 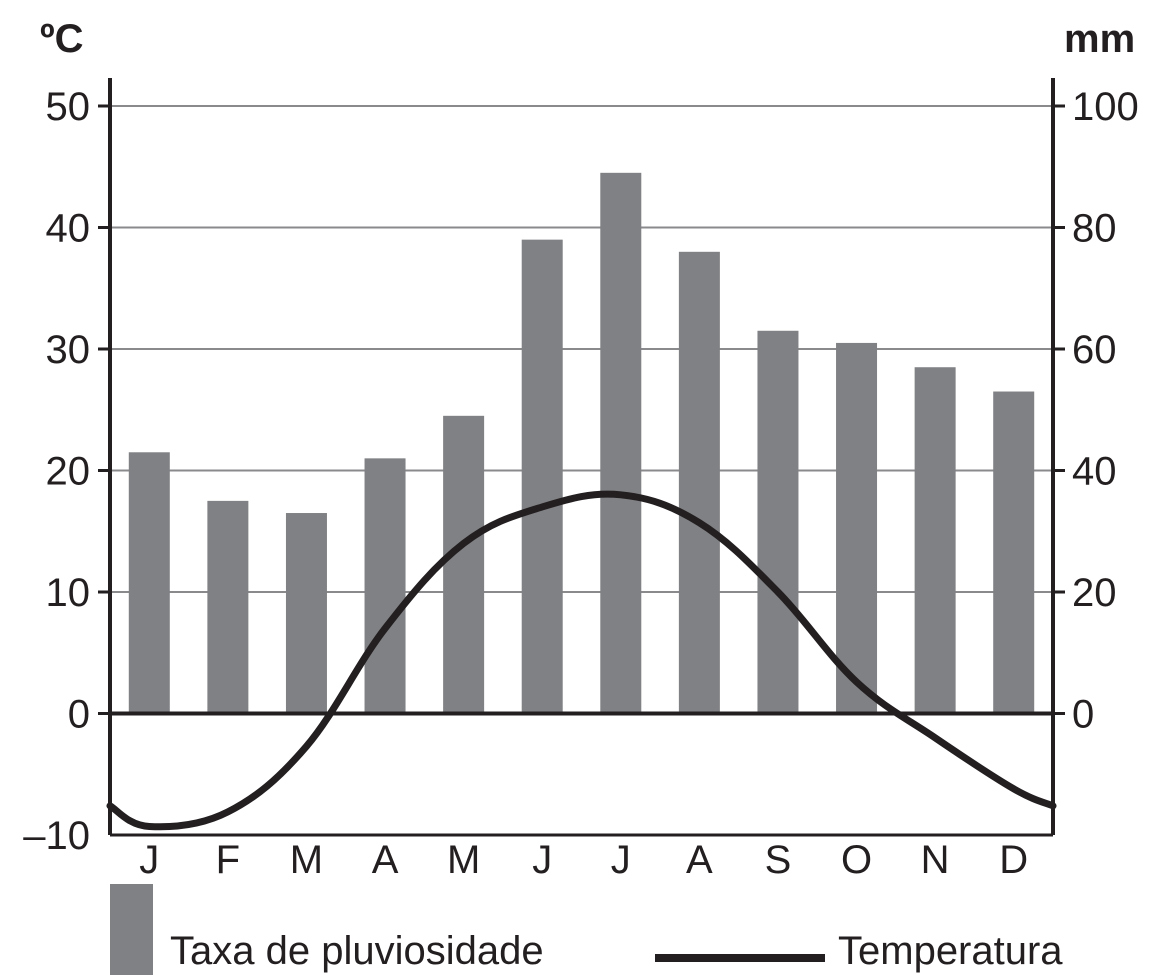 What do you see at coordinates (856, 860) in the screenshot?
I see `x-tick-label: O` at bounding box center [856, 860].